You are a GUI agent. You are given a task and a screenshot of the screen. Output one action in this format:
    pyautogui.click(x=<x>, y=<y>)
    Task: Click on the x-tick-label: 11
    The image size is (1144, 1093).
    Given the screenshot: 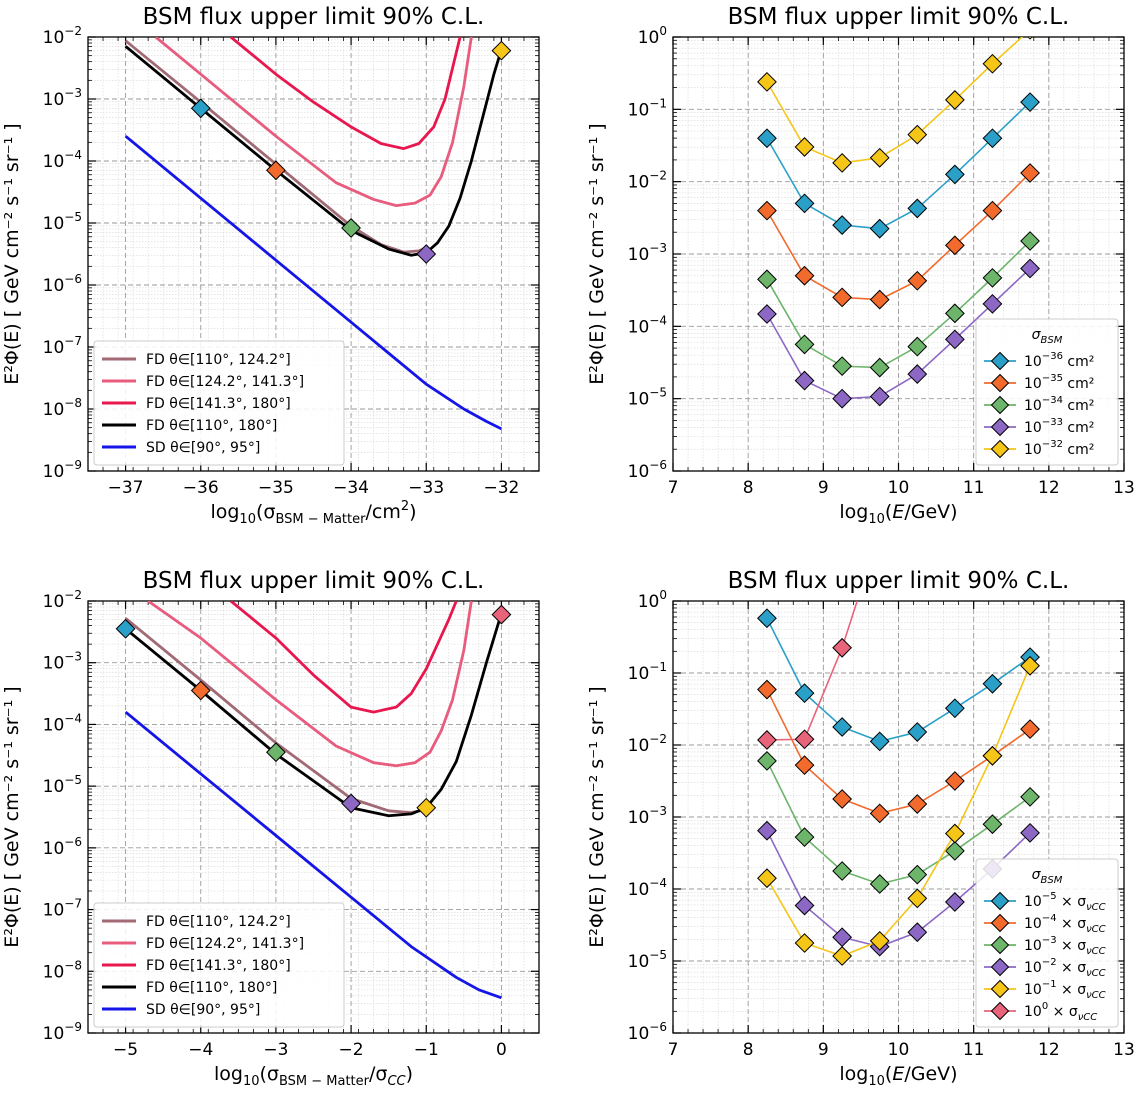 What is the action you would take?
    pyautogui.click(x=974, y=488)
    